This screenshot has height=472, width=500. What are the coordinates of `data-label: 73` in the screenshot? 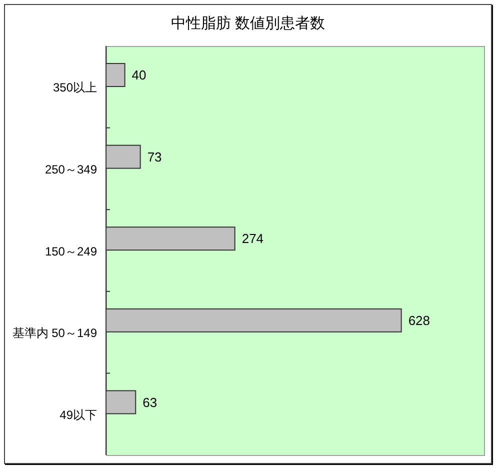 It's located at (154, 156).